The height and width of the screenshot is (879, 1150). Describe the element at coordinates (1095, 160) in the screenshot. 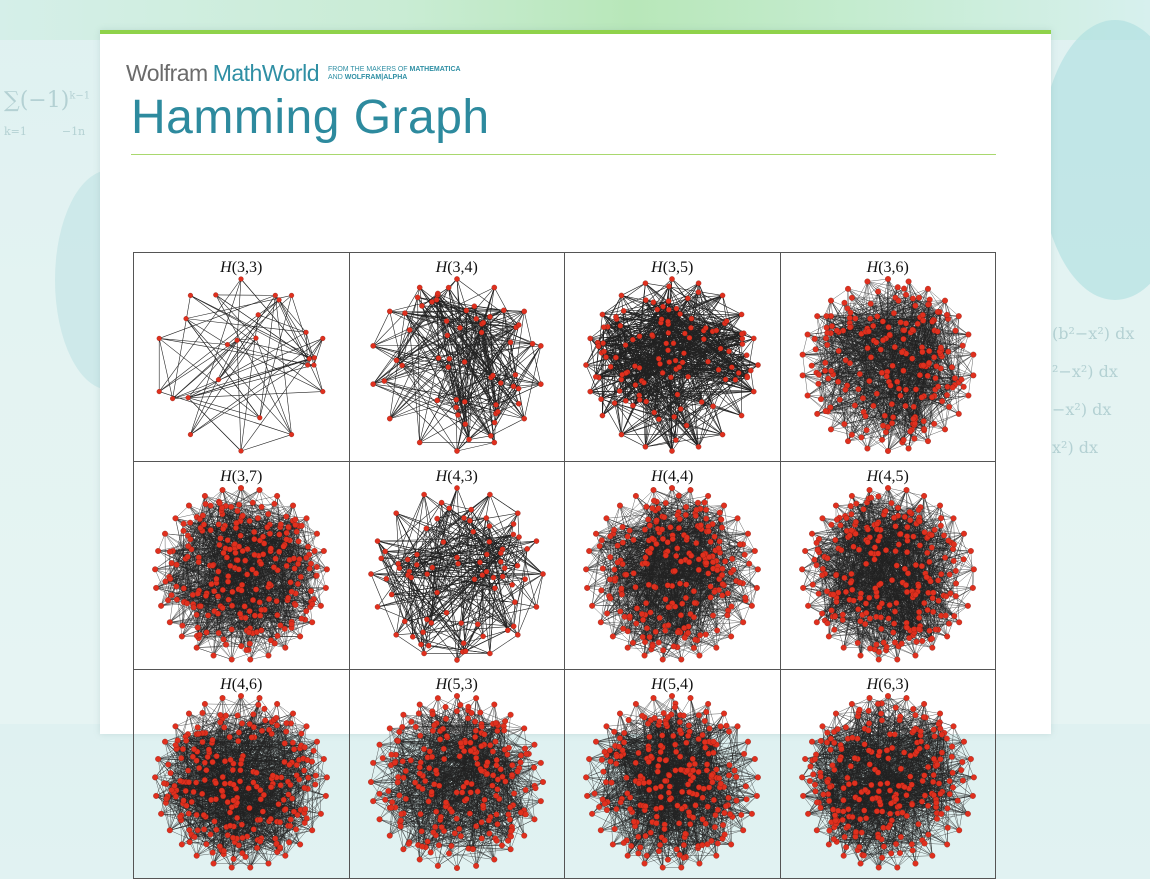

I see `background-shape-right` at that location.